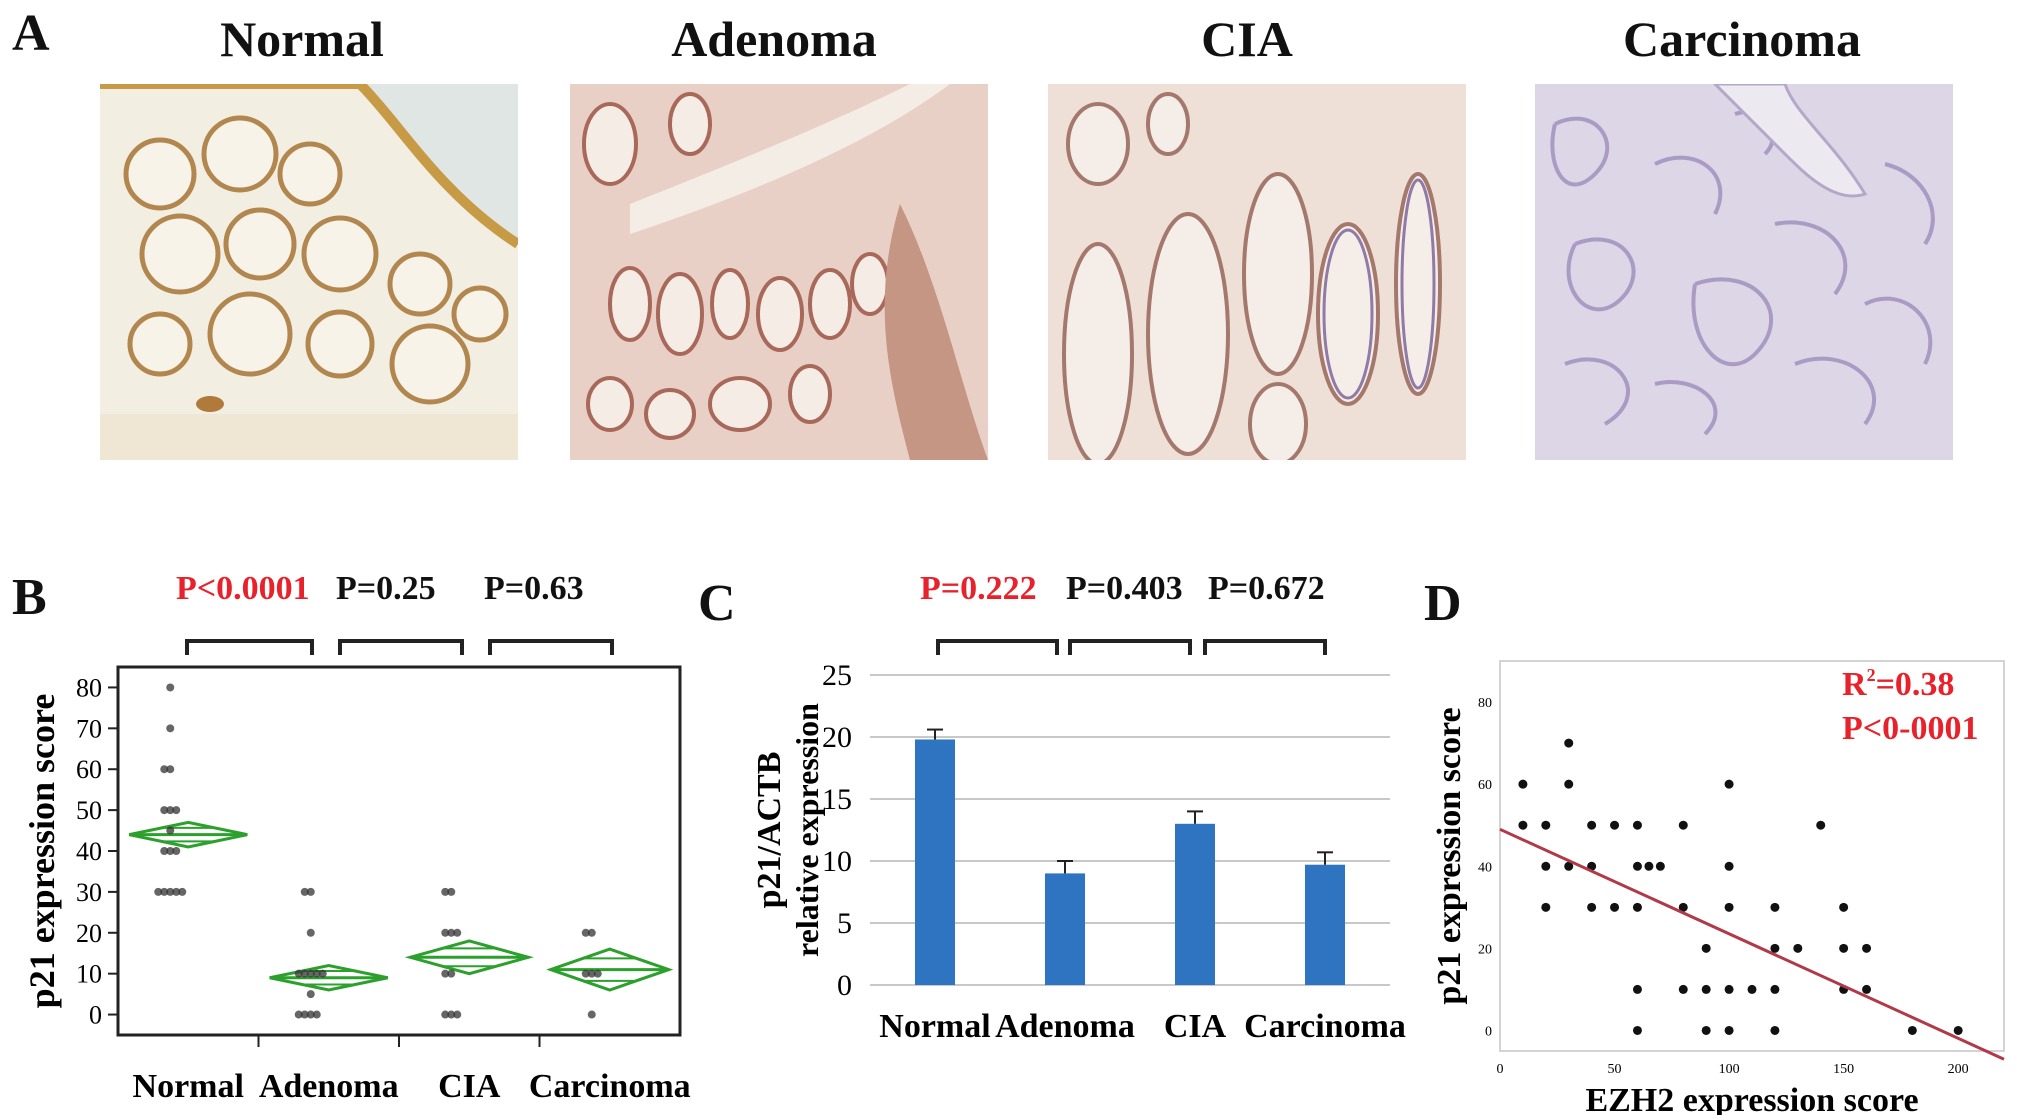 This screenshot has width=2031, height=1115. I want to click on panel-c-x-tick-label: CIA, so click(1195, 1026).